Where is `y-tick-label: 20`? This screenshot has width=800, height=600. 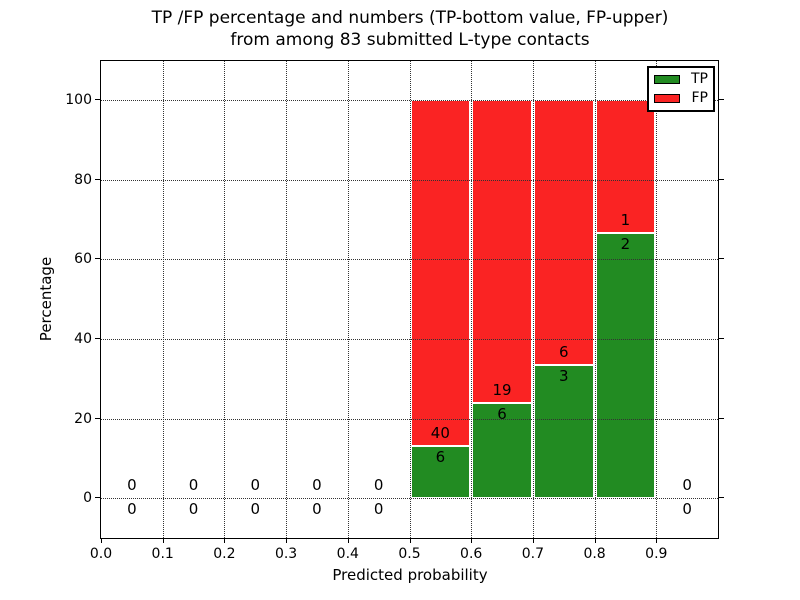 y-tick-label: 20 is located at coordinates (83, 418).